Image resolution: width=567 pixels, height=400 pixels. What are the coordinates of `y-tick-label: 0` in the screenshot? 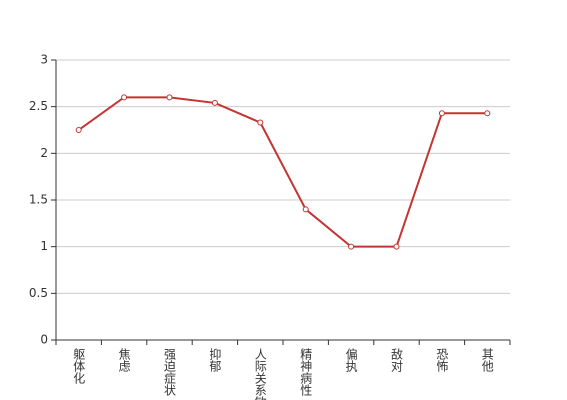 It's located at (44, 340).